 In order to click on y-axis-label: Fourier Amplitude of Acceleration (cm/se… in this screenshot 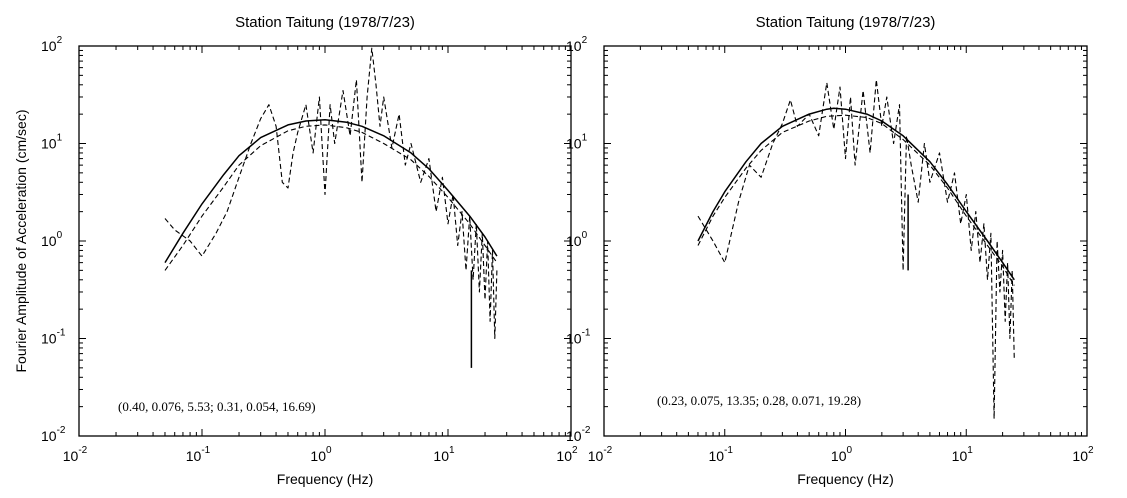, I will do `click(21, 241)`.